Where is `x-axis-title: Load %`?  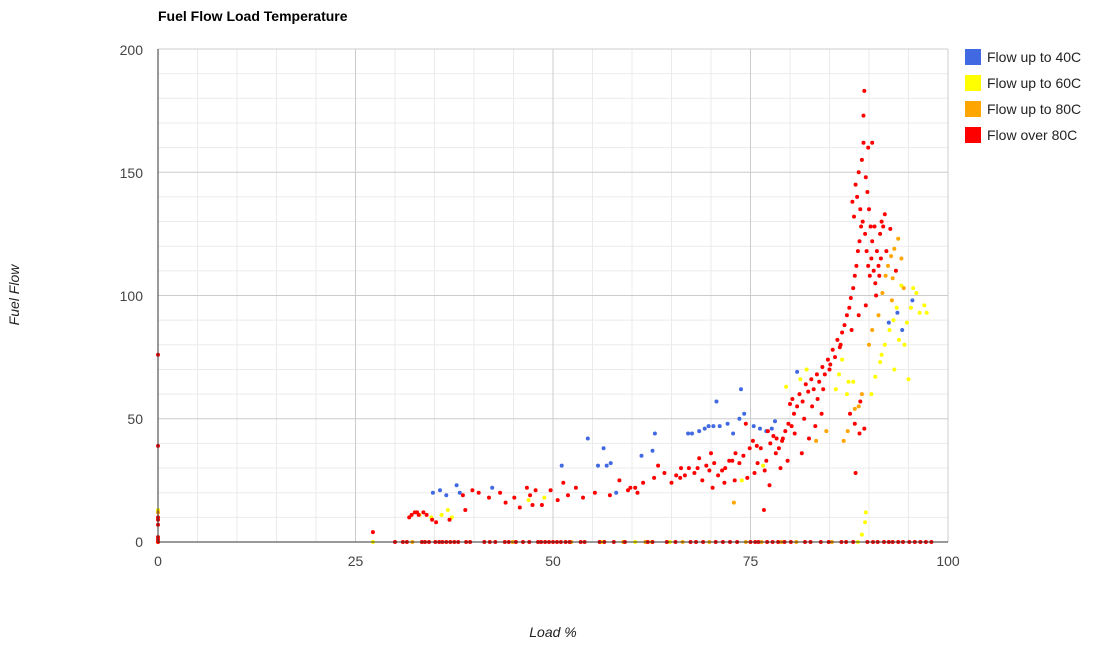
x-axis-title: Load % is located at coordinates (552, 632).